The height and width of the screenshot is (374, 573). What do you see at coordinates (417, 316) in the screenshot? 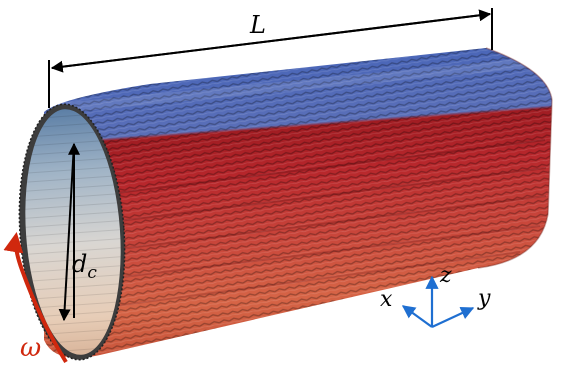
I see `x-axis` at bounding box center [417, 316].